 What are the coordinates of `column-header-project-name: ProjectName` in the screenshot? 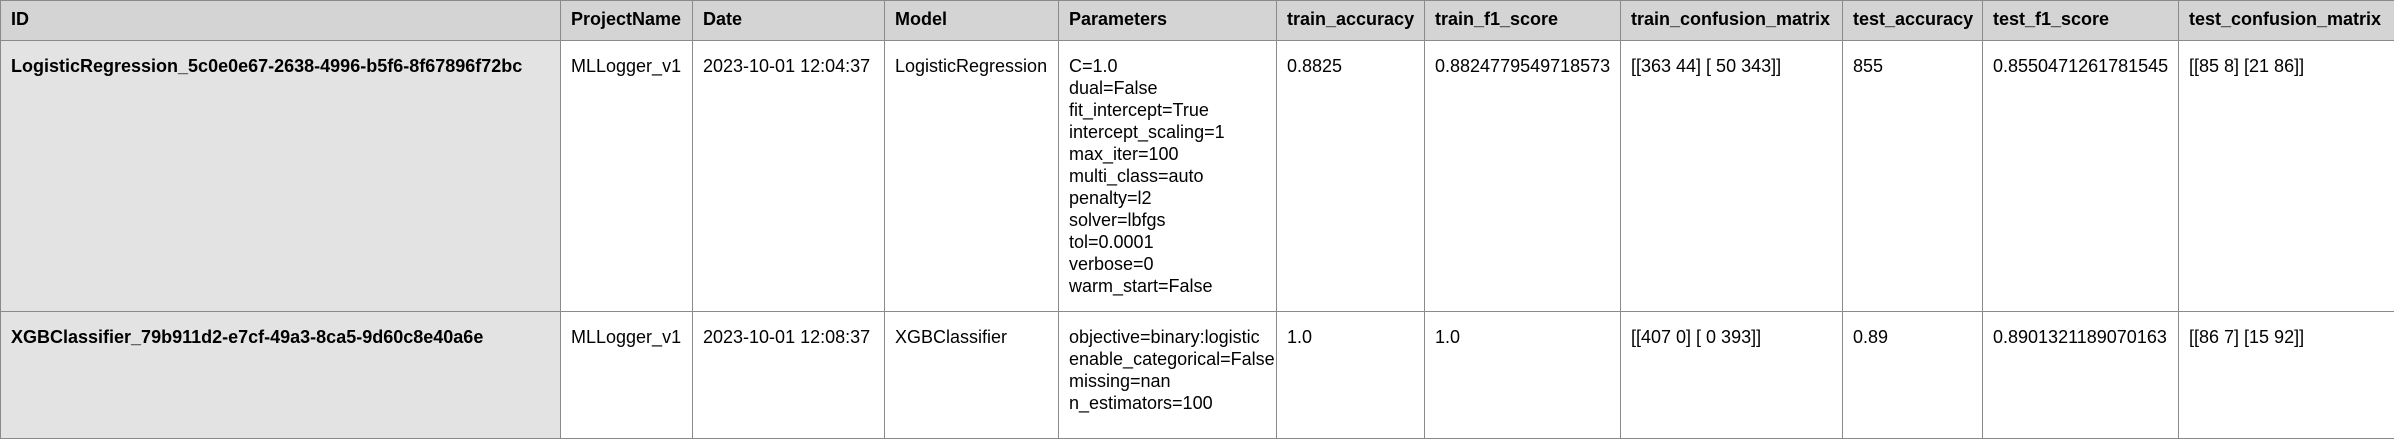 It's located at (627, 21).